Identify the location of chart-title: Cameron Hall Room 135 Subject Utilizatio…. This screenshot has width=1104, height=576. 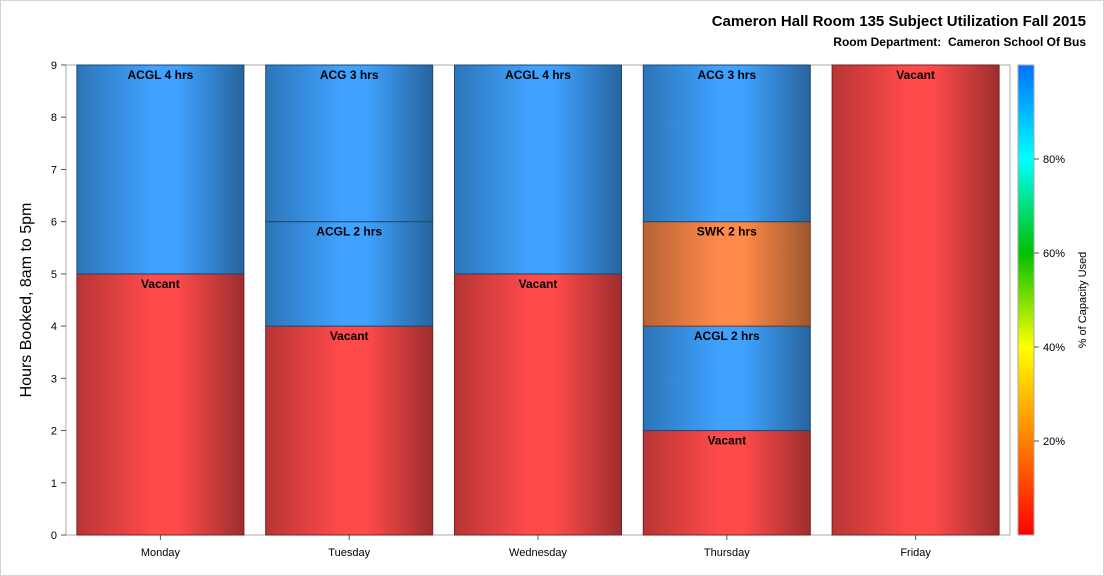
(898, 21).